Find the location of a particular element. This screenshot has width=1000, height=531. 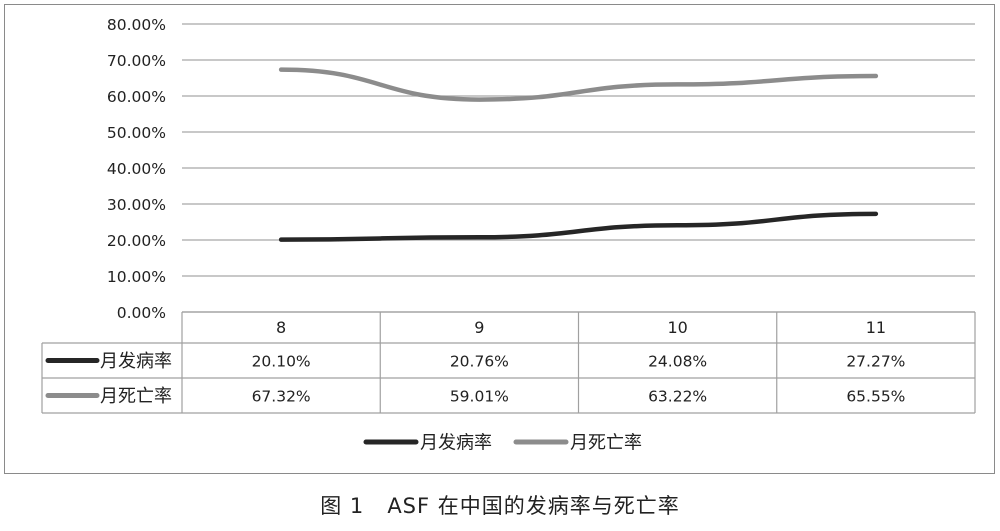

x-category-label: 9 is located at coordinates (479, 327).